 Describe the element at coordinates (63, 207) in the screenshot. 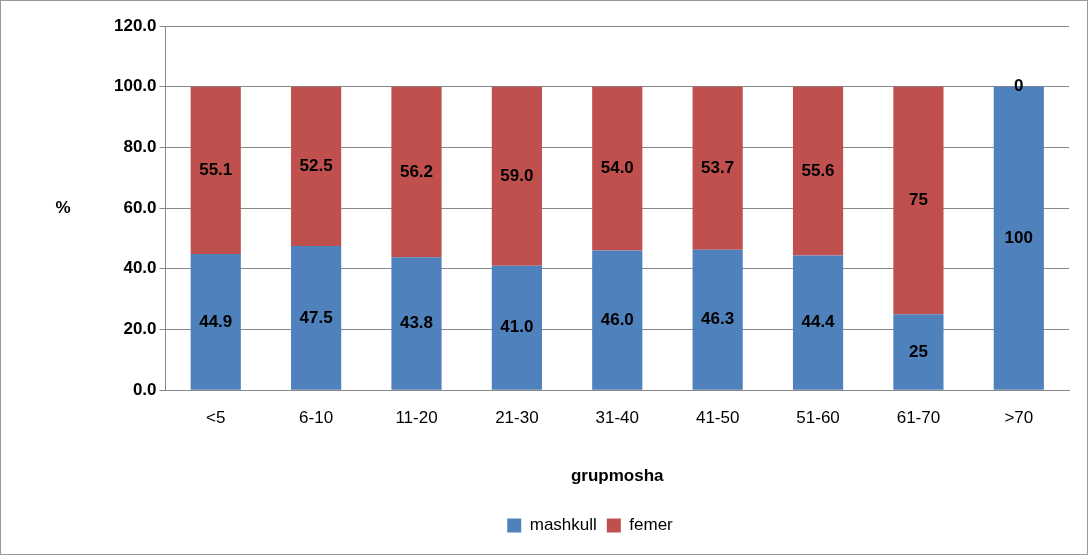

I see `y-axis-title: %` at that location.